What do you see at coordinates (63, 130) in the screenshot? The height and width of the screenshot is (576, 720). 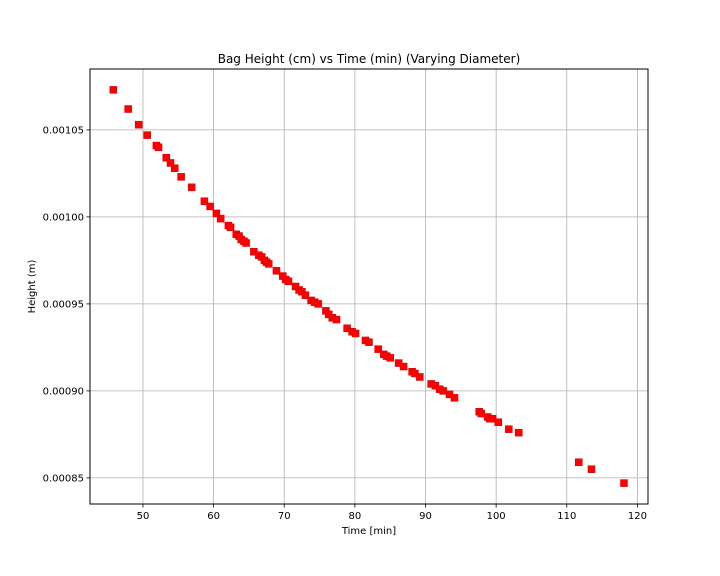 I see `y-tick-label: 0.00105` at bounding box center [63, 130].